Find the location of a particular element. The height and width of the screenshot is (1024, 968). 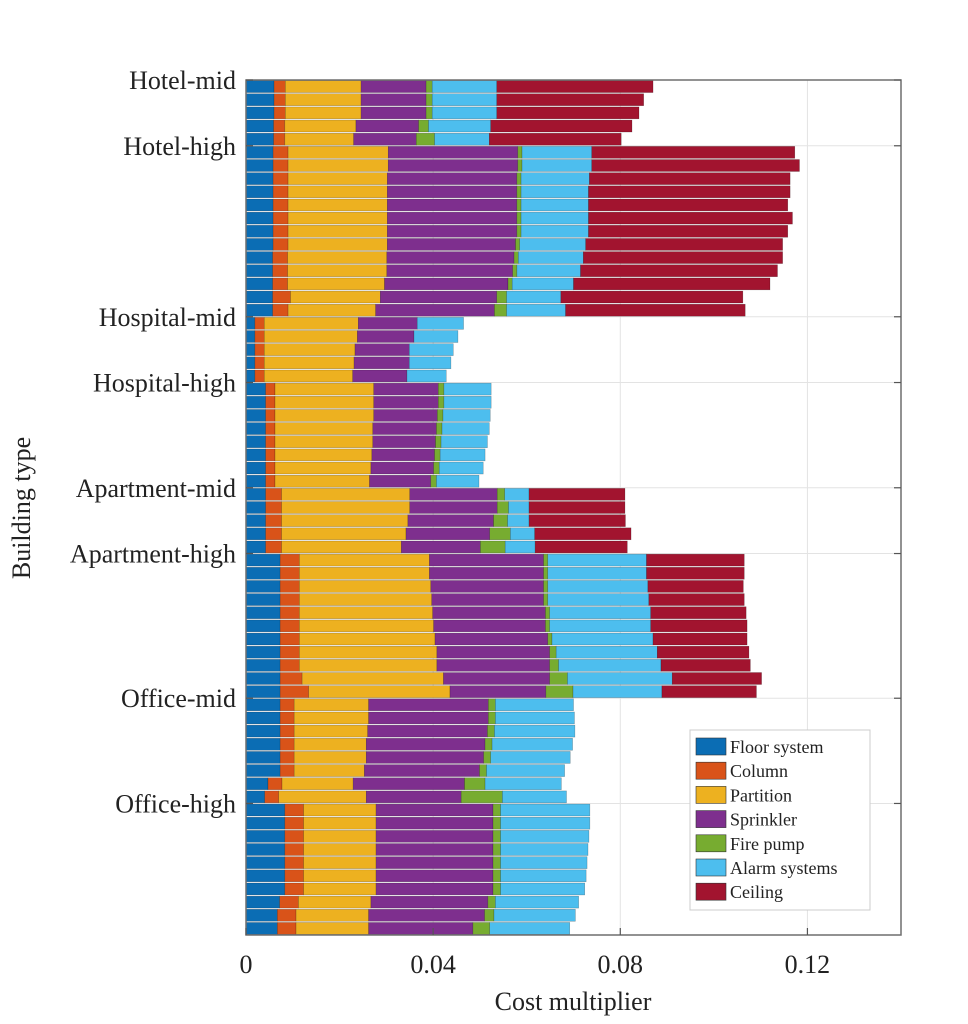

legend-label: Fire pump is located at coordinates (767, 844).